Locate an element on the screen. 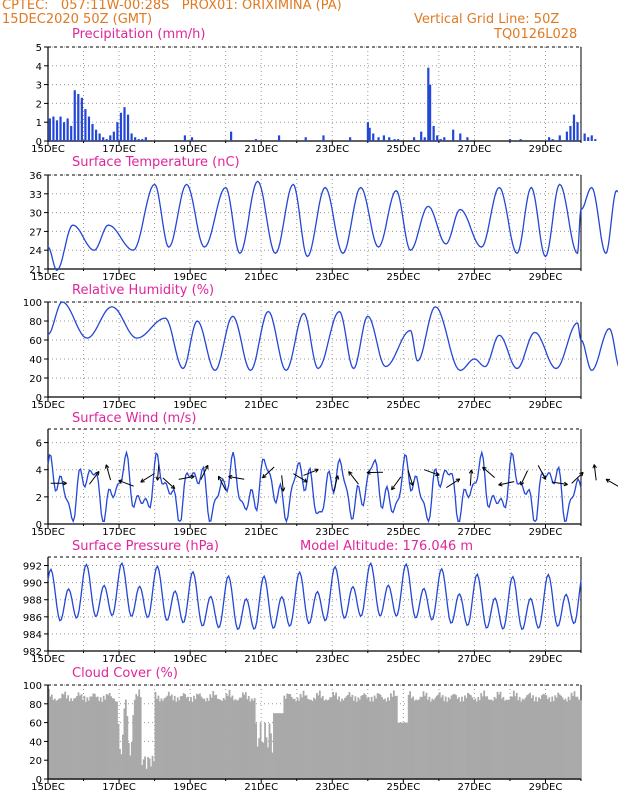  y-tick-label: 100 is located at coordinates (32, 303).